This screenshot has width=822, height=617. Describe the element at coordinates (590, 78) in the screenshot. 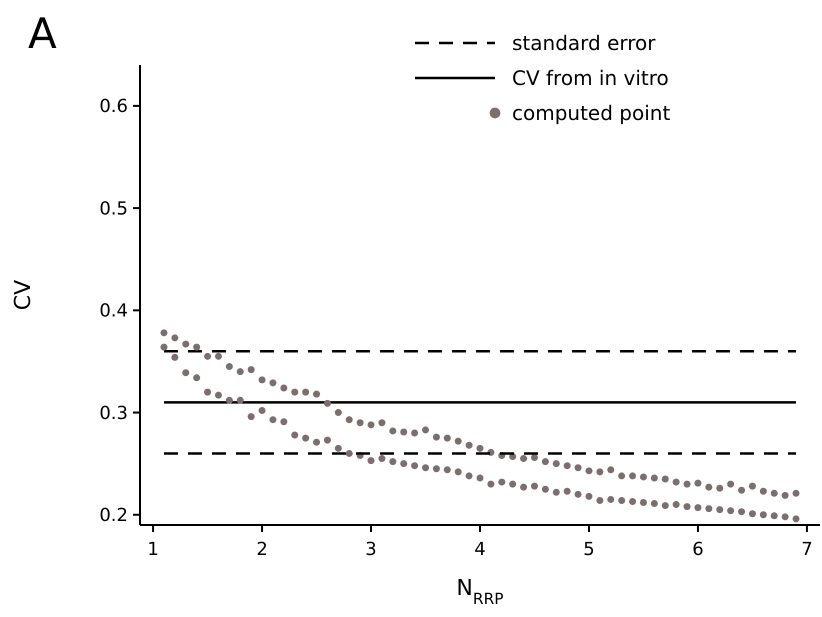

I see `legend-label: CV from in vitro` at that location.